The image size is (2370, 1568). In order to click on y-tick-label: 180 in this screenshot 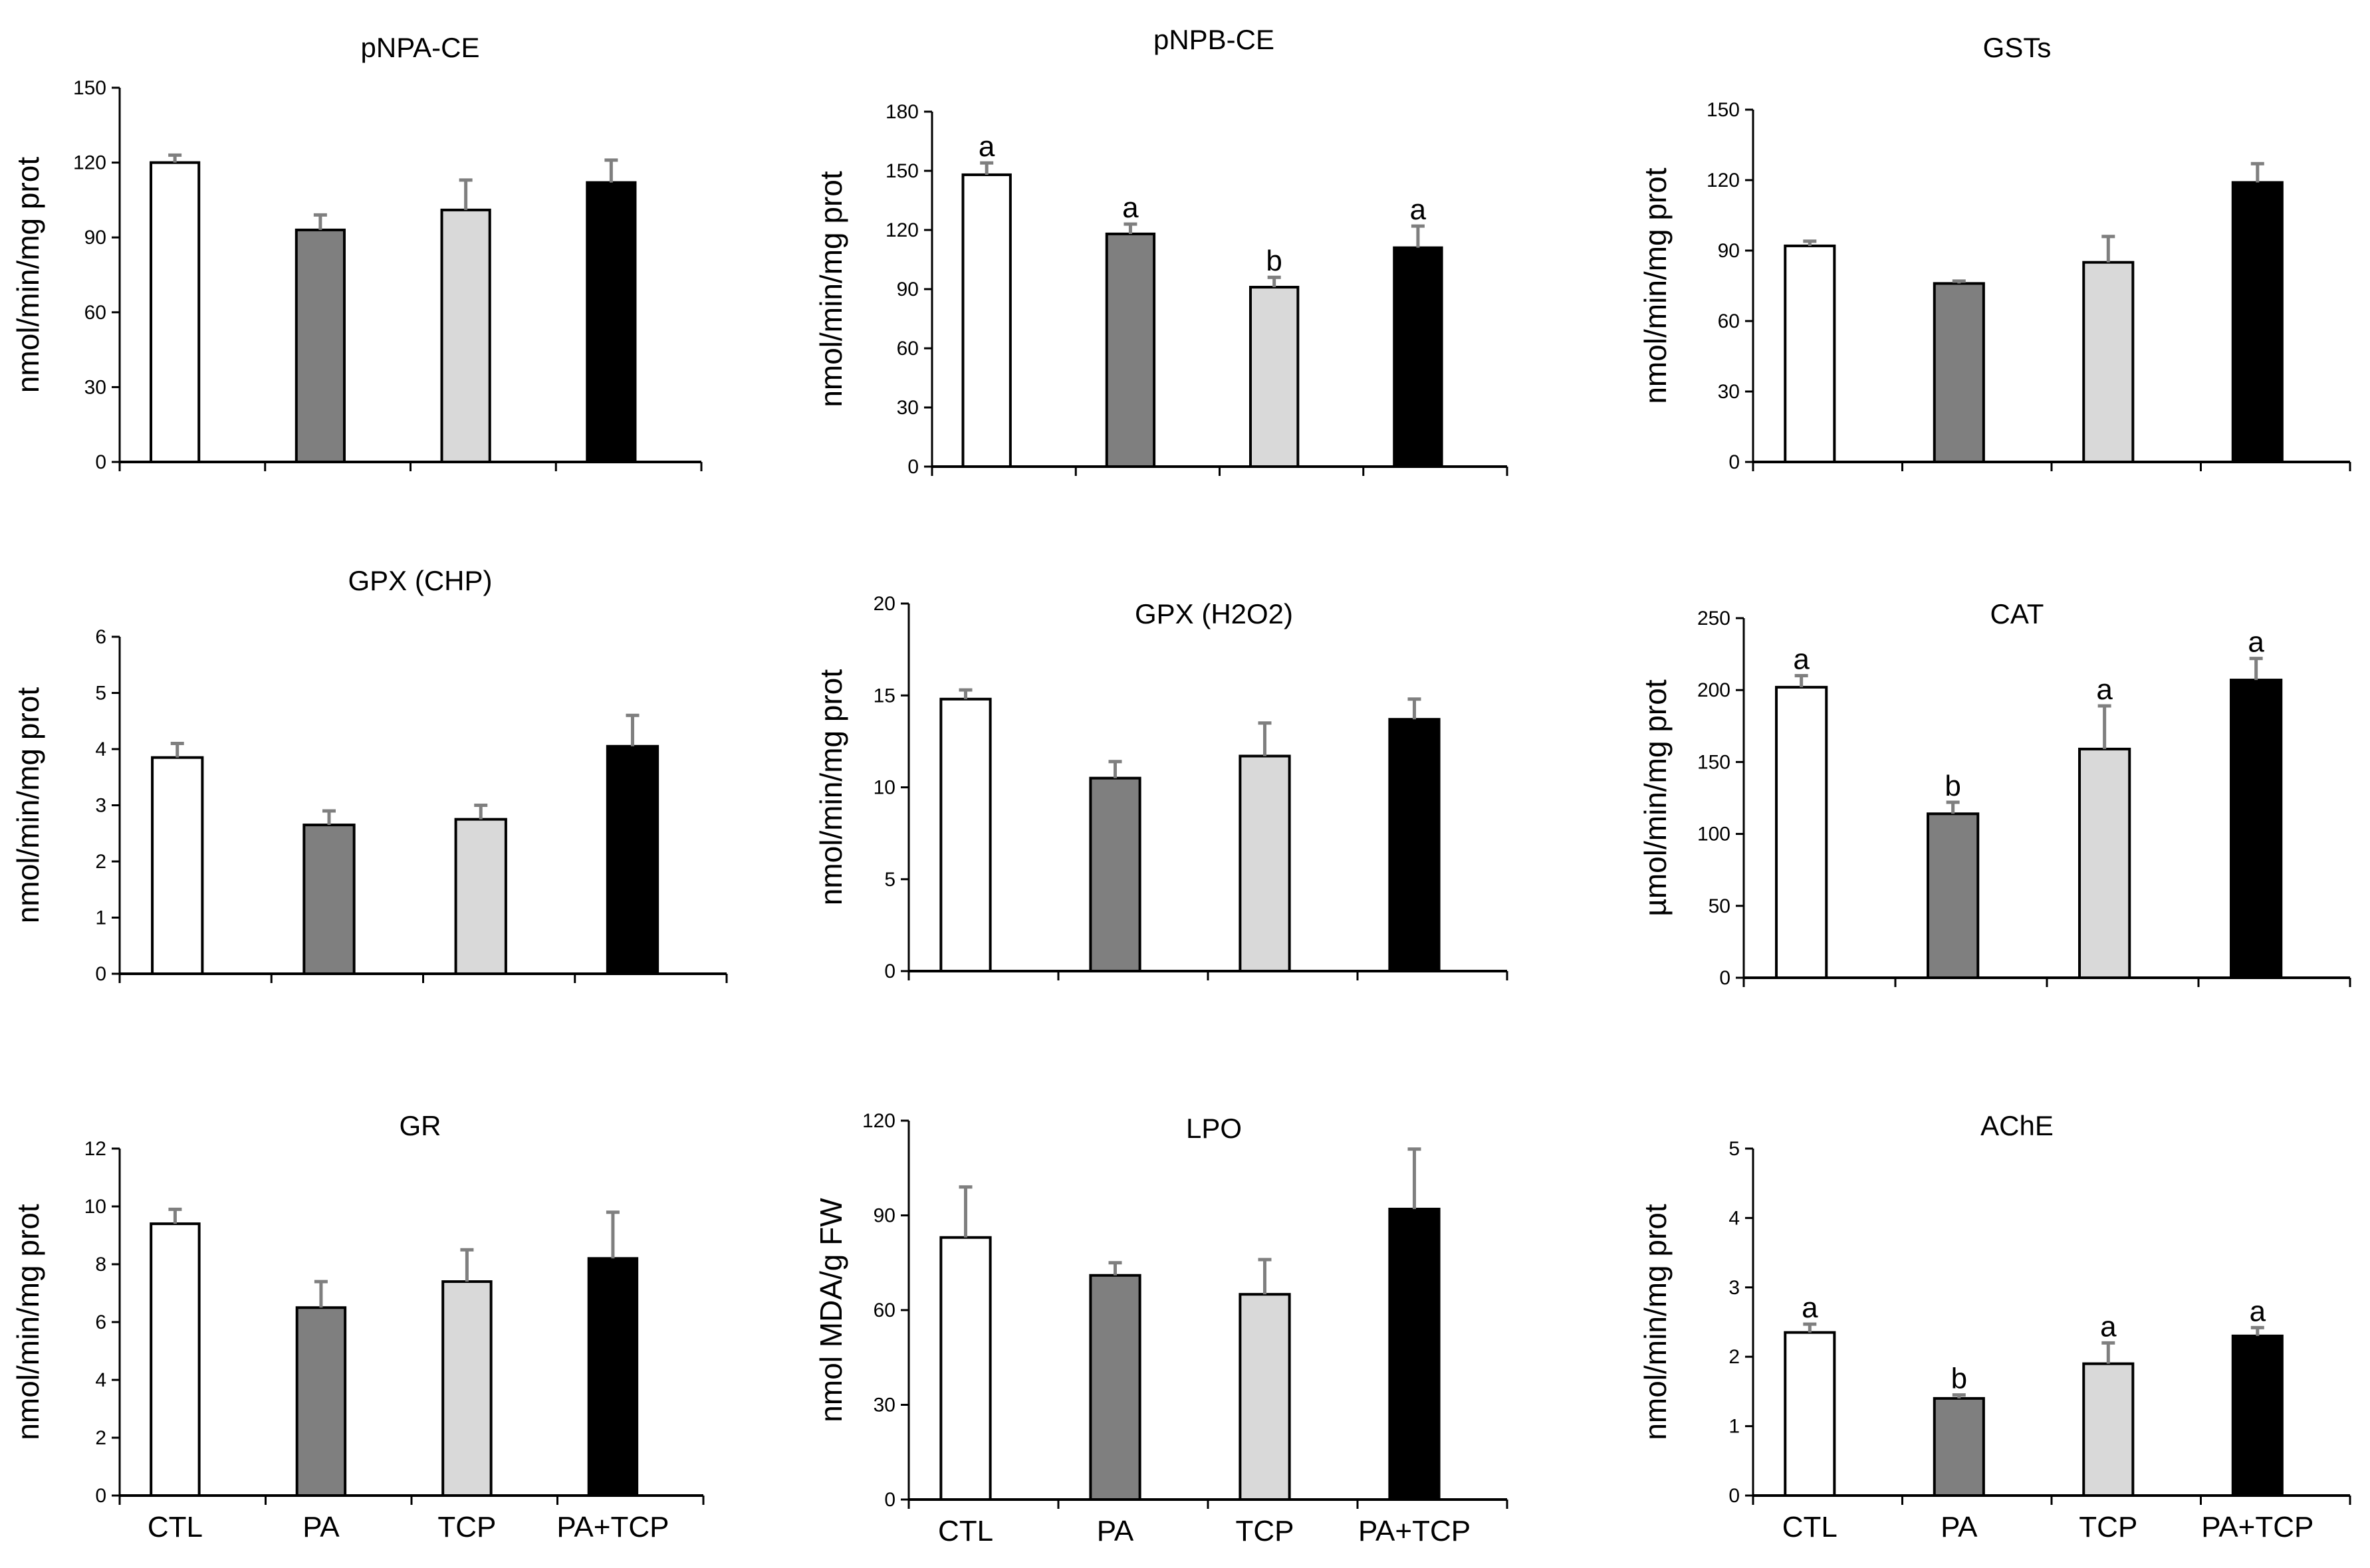, I will do `click(902, 112)`.